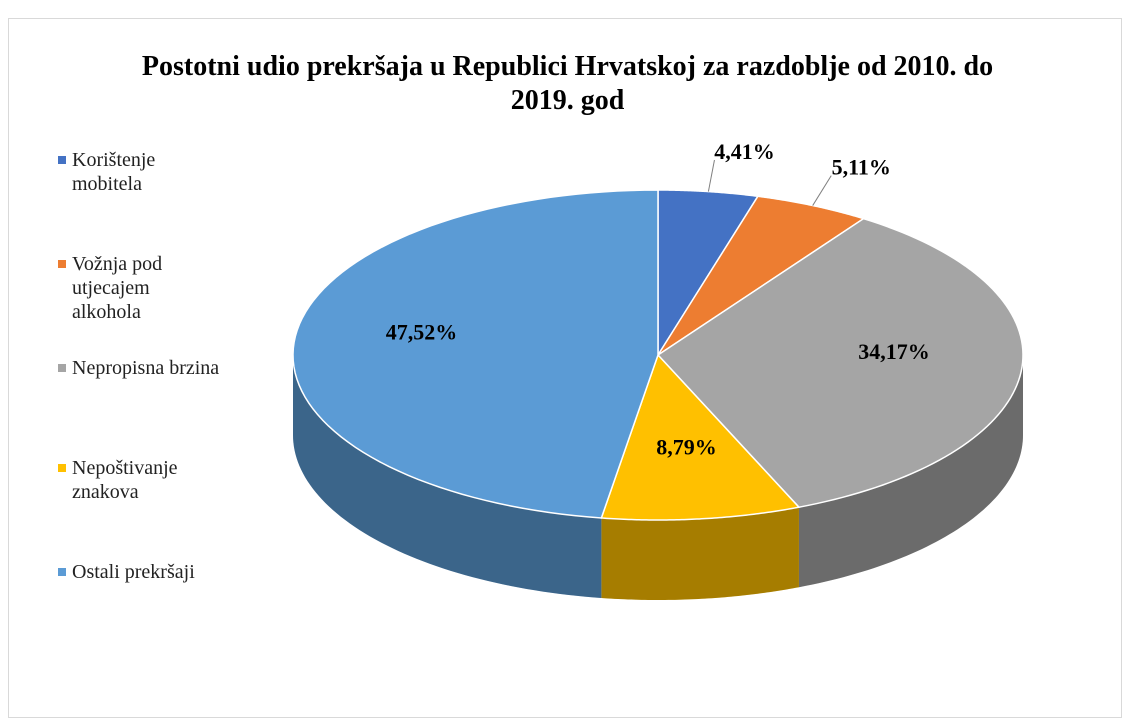  I want to click on legend-item: Nepropisna brzina, so click(140, 368).